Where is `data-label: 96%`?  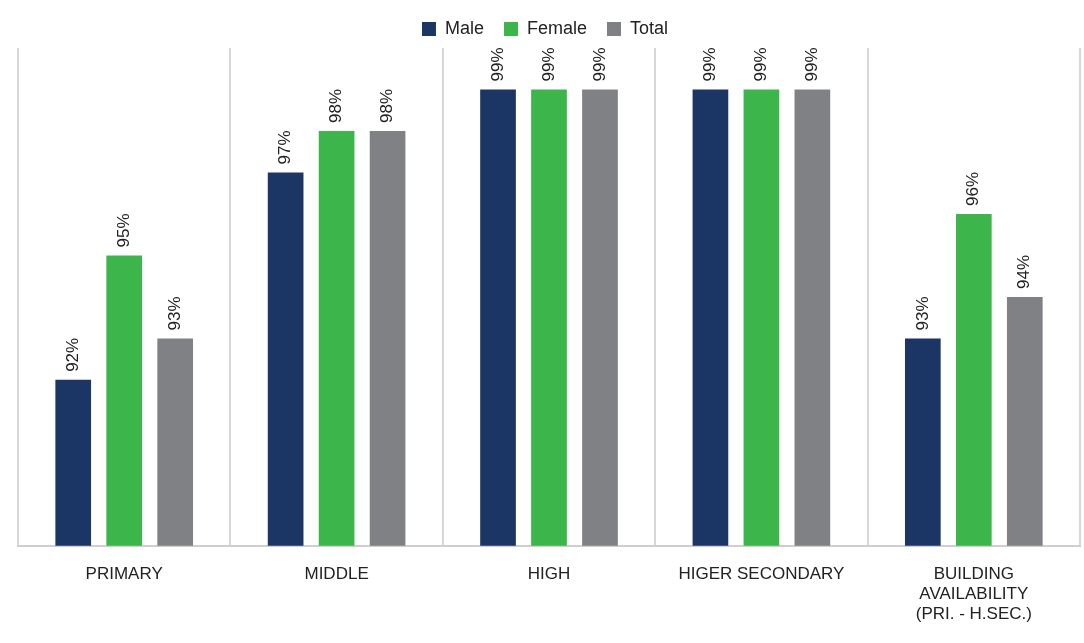 data-label: 96% is located at coordinates (973, 188).